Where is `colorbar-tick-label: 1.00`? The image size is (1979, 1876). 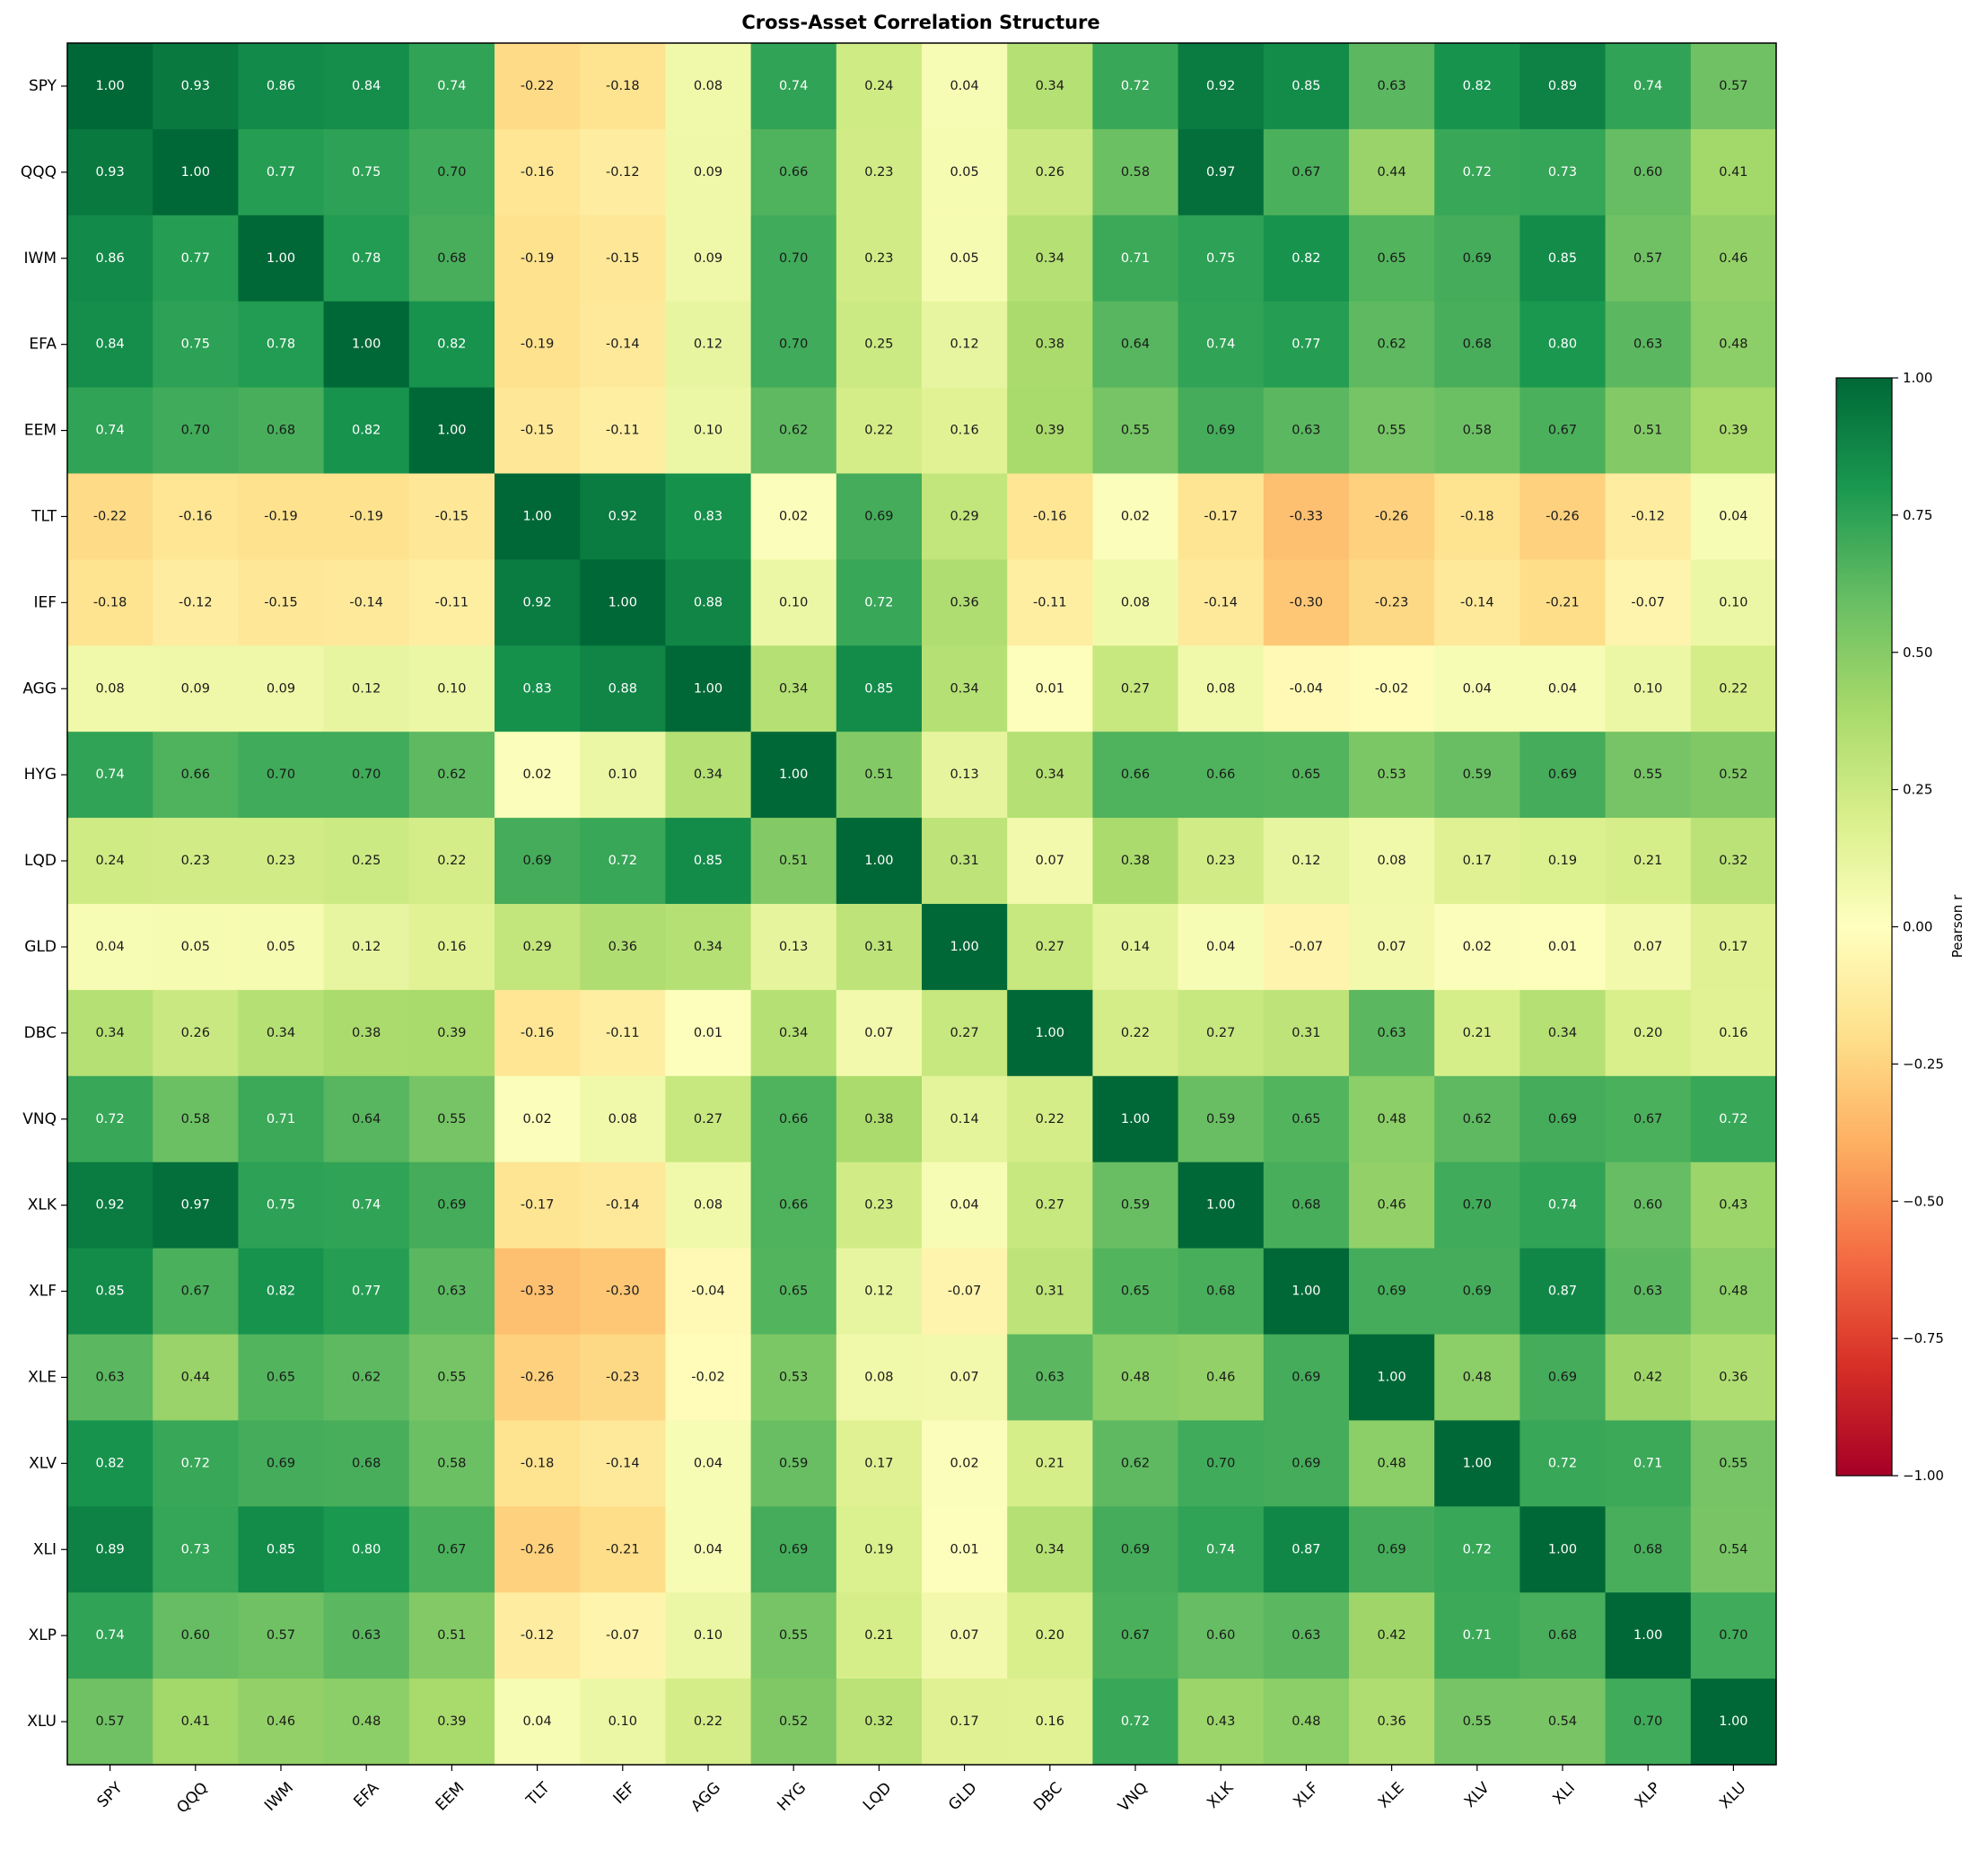 colorbar-tick-label: 1.00 is located at coordinates (1917, 378).